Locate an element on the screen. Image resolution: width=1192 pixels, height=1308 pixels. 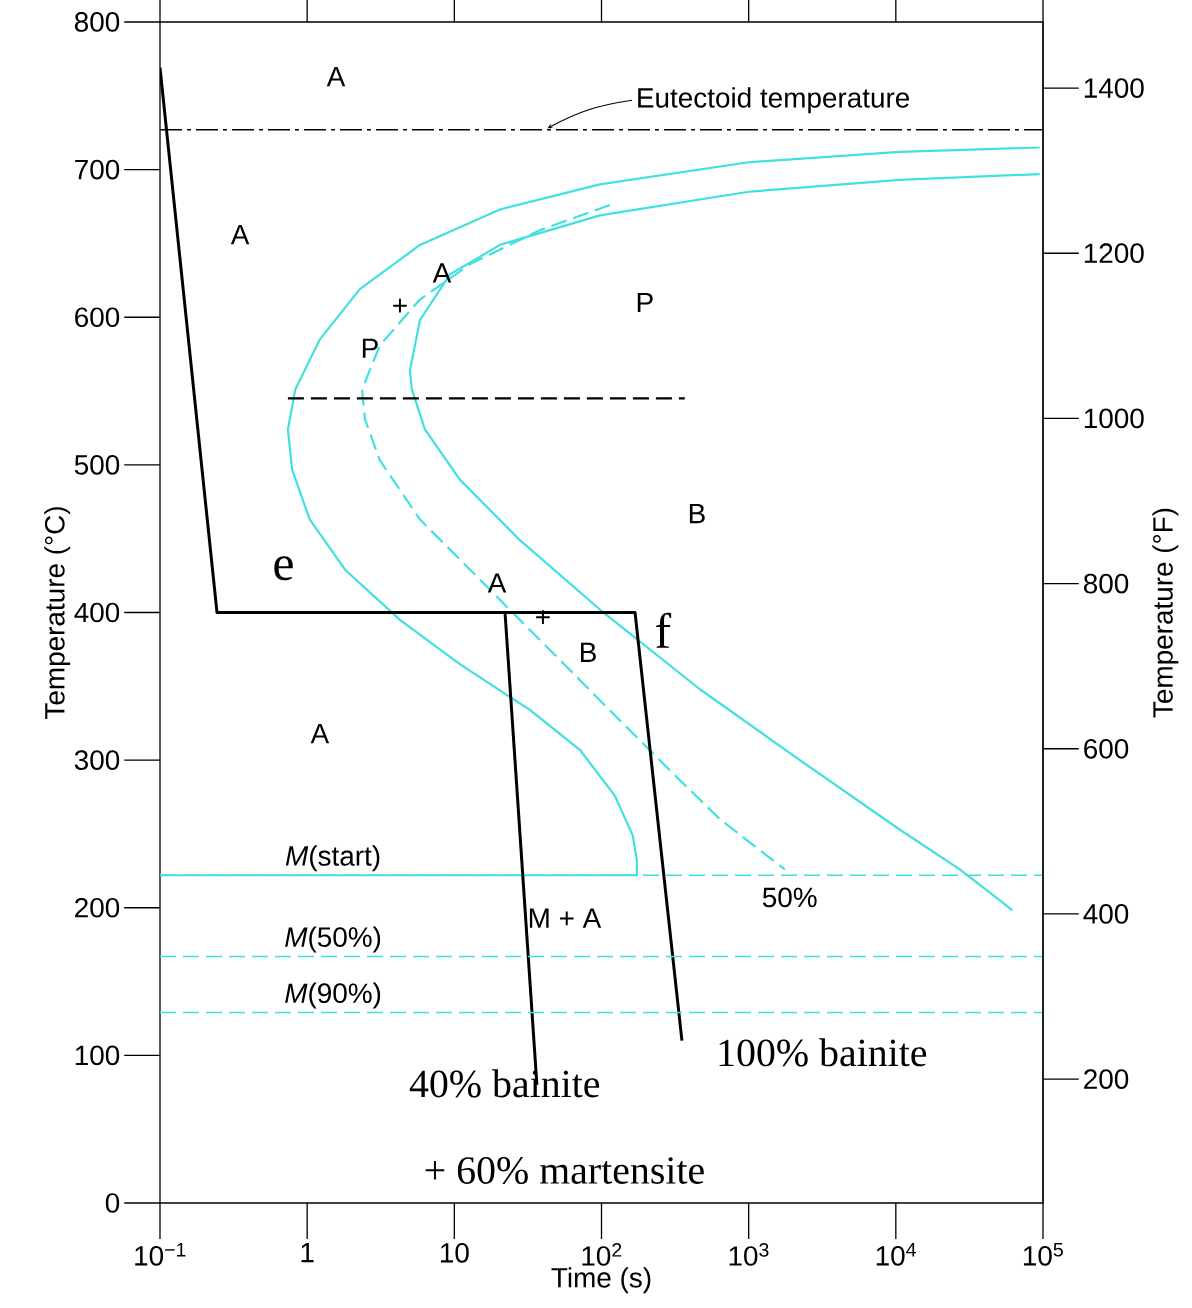
y-tick-label: 800 is located at coordinates (97, 22).